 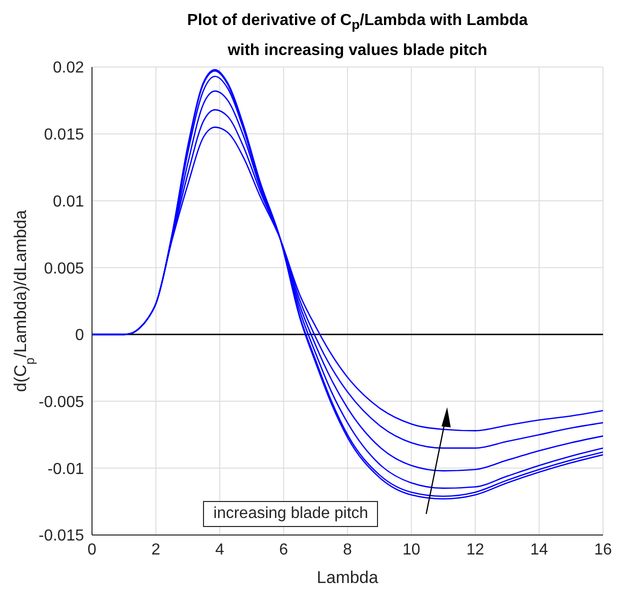 What do you see at coordinates (92, 549) in the screenshot?
I see `x-tick-label: 0` at bounding box center [92, 549].